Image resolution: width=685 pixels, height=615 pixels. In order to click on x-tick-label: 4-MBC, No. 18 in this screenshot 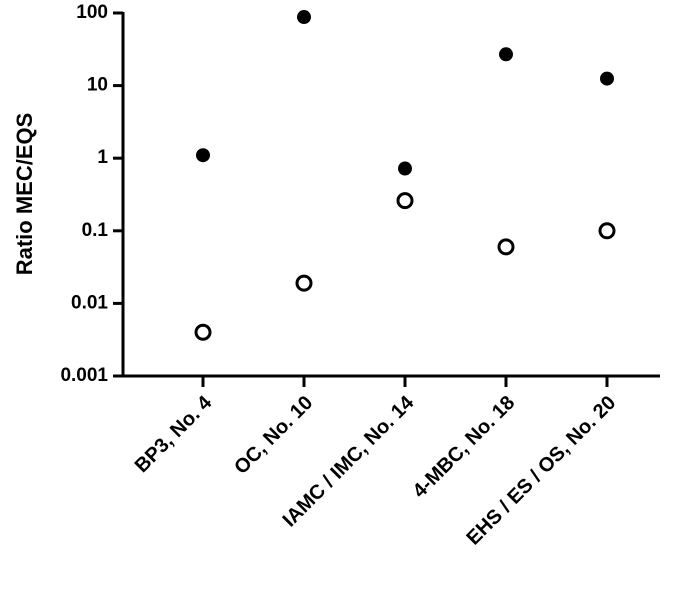, I will do `click(464, 447)`.